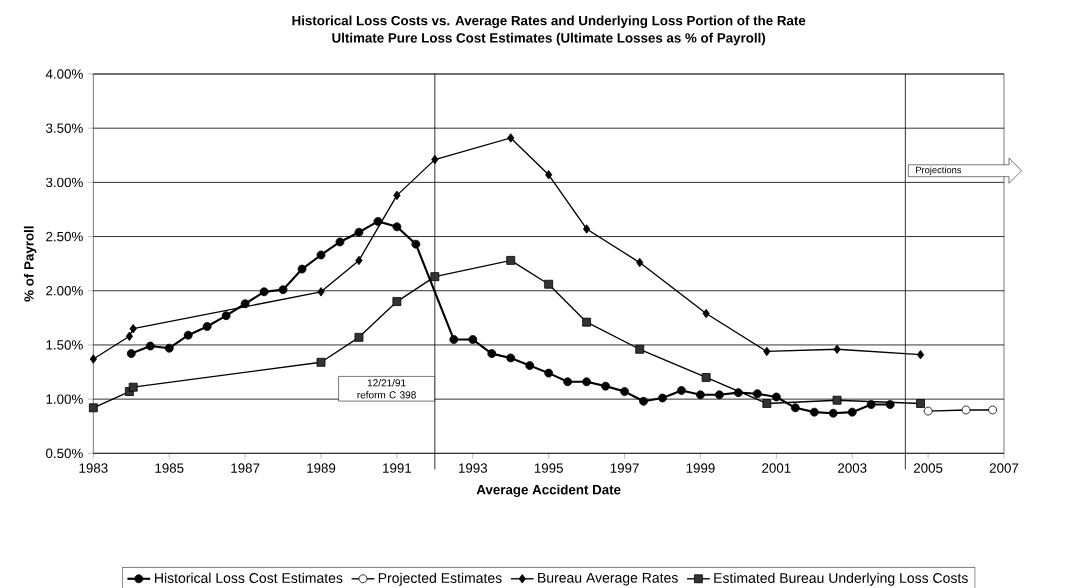 Image resolution: width=1066 pixels, height=588 pixels. I want to click on x-tick-label: 2007, so click(1004, 468).